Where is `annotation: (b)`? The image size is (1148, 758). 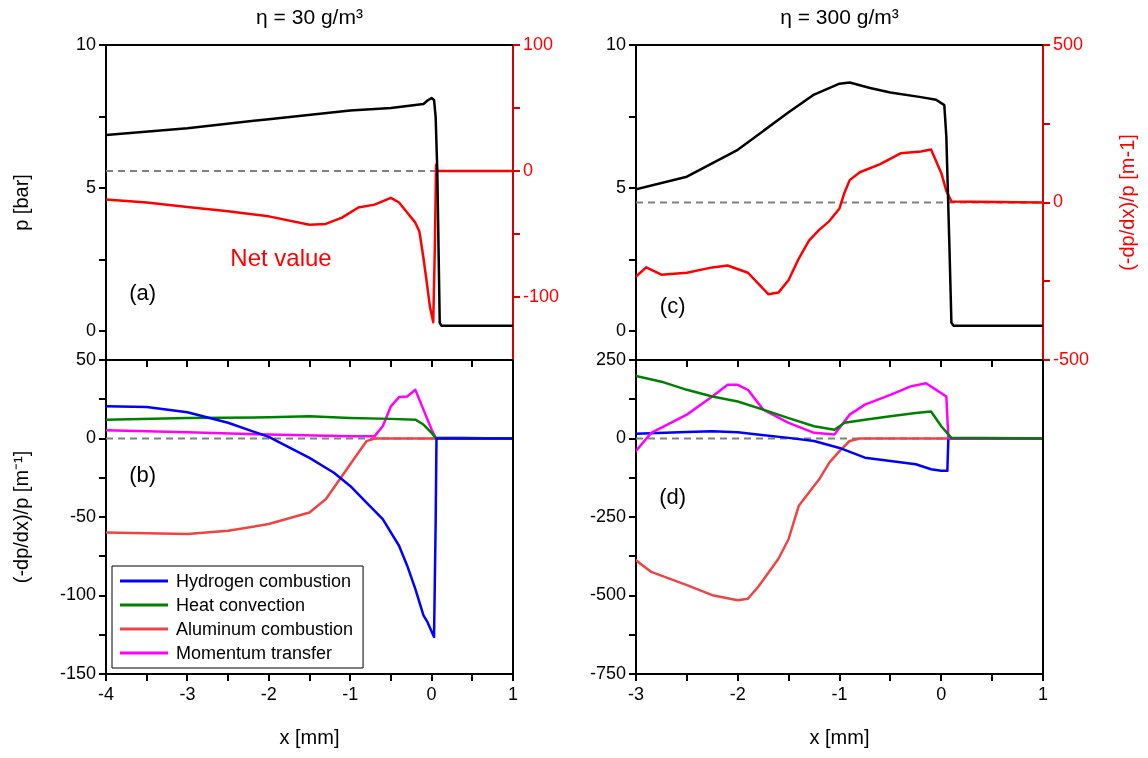
annotation: (b) is located at coordinates (143, 475).